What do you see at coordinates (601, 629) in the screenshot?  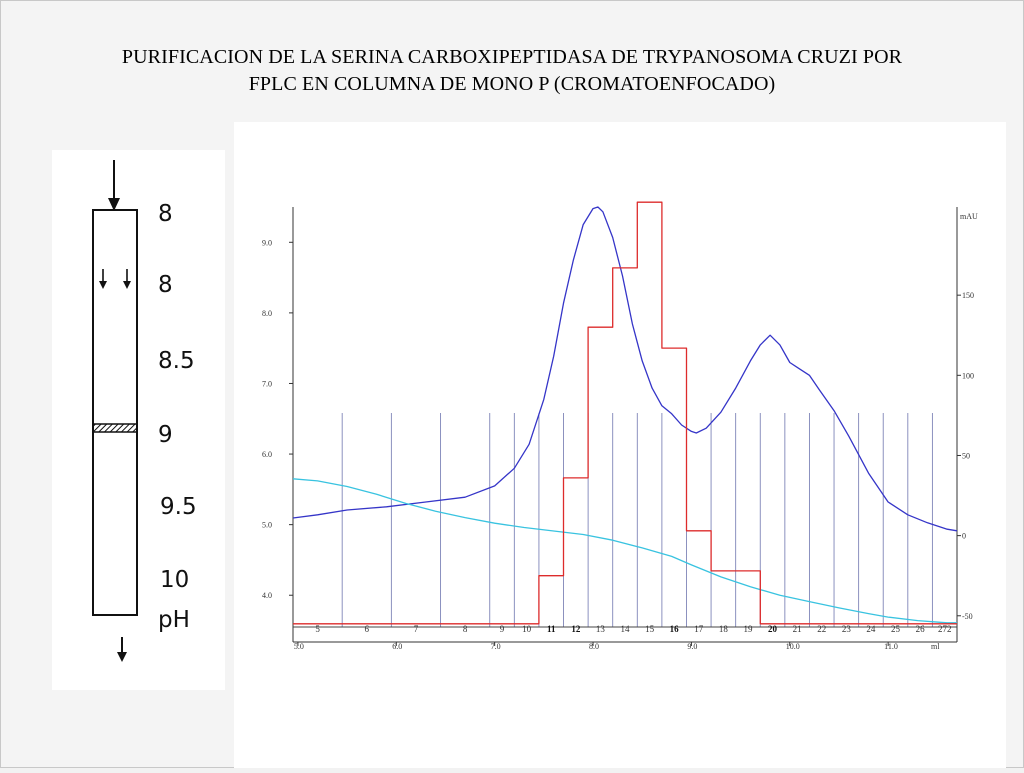 I see `fraction-number-label: 13` at bounding box center [601, 629].